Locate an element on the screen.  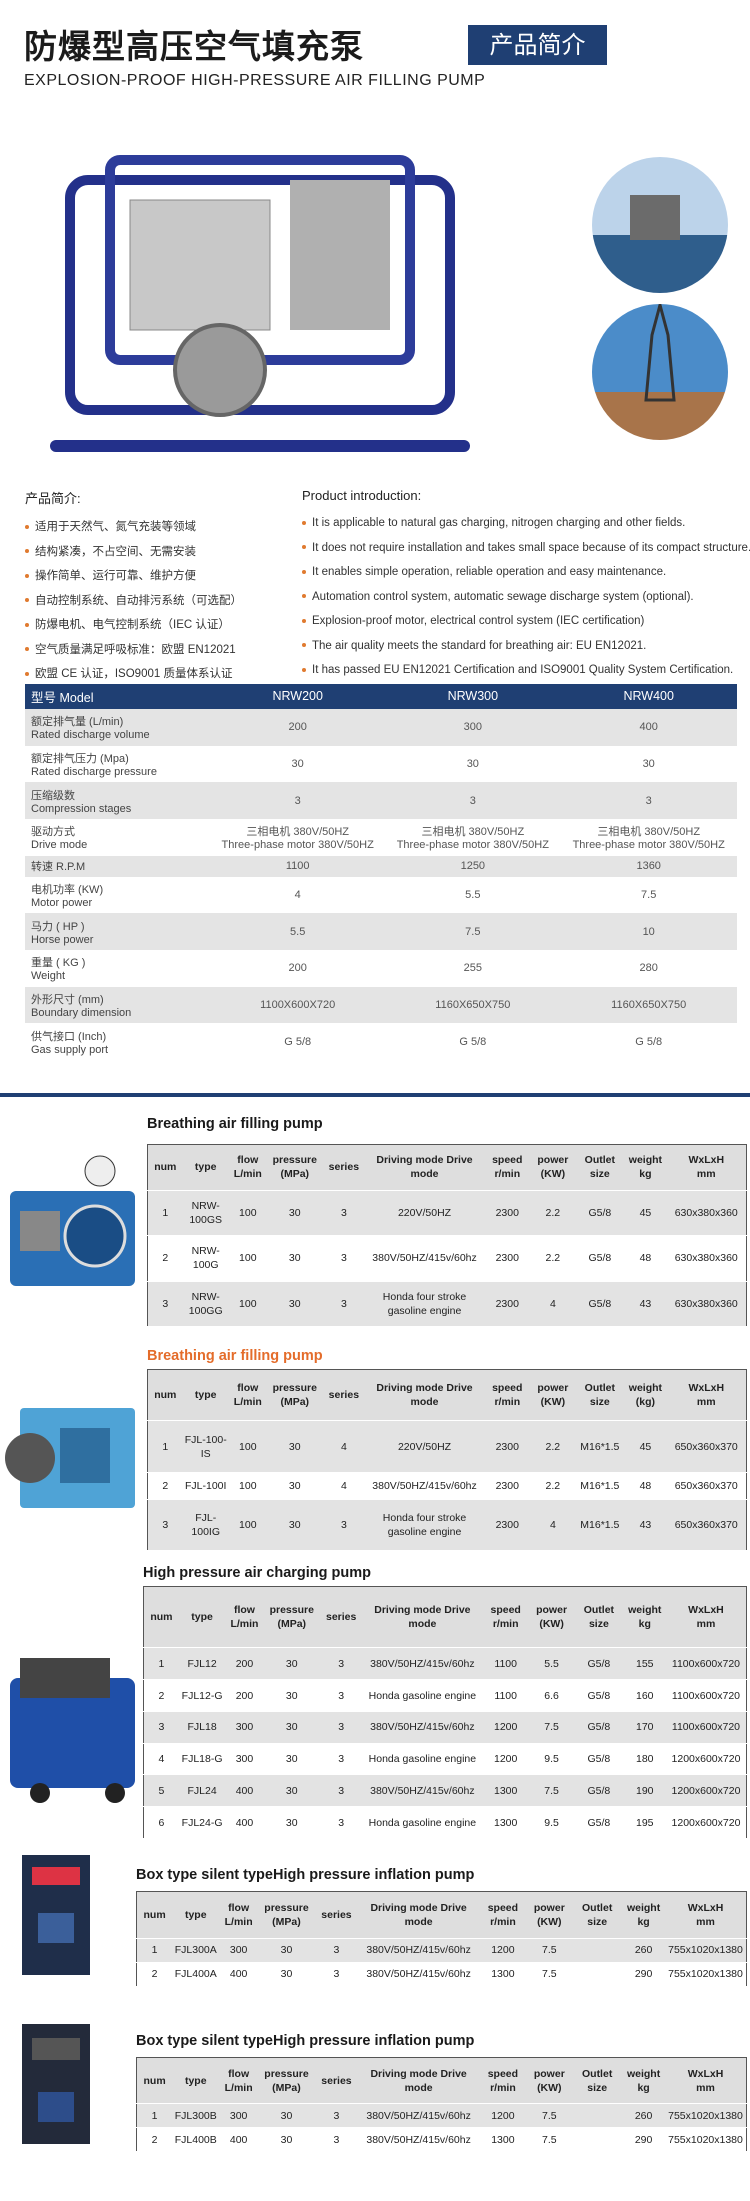
cell: Honda gasoline engine is located at coordinates (422, 1695).